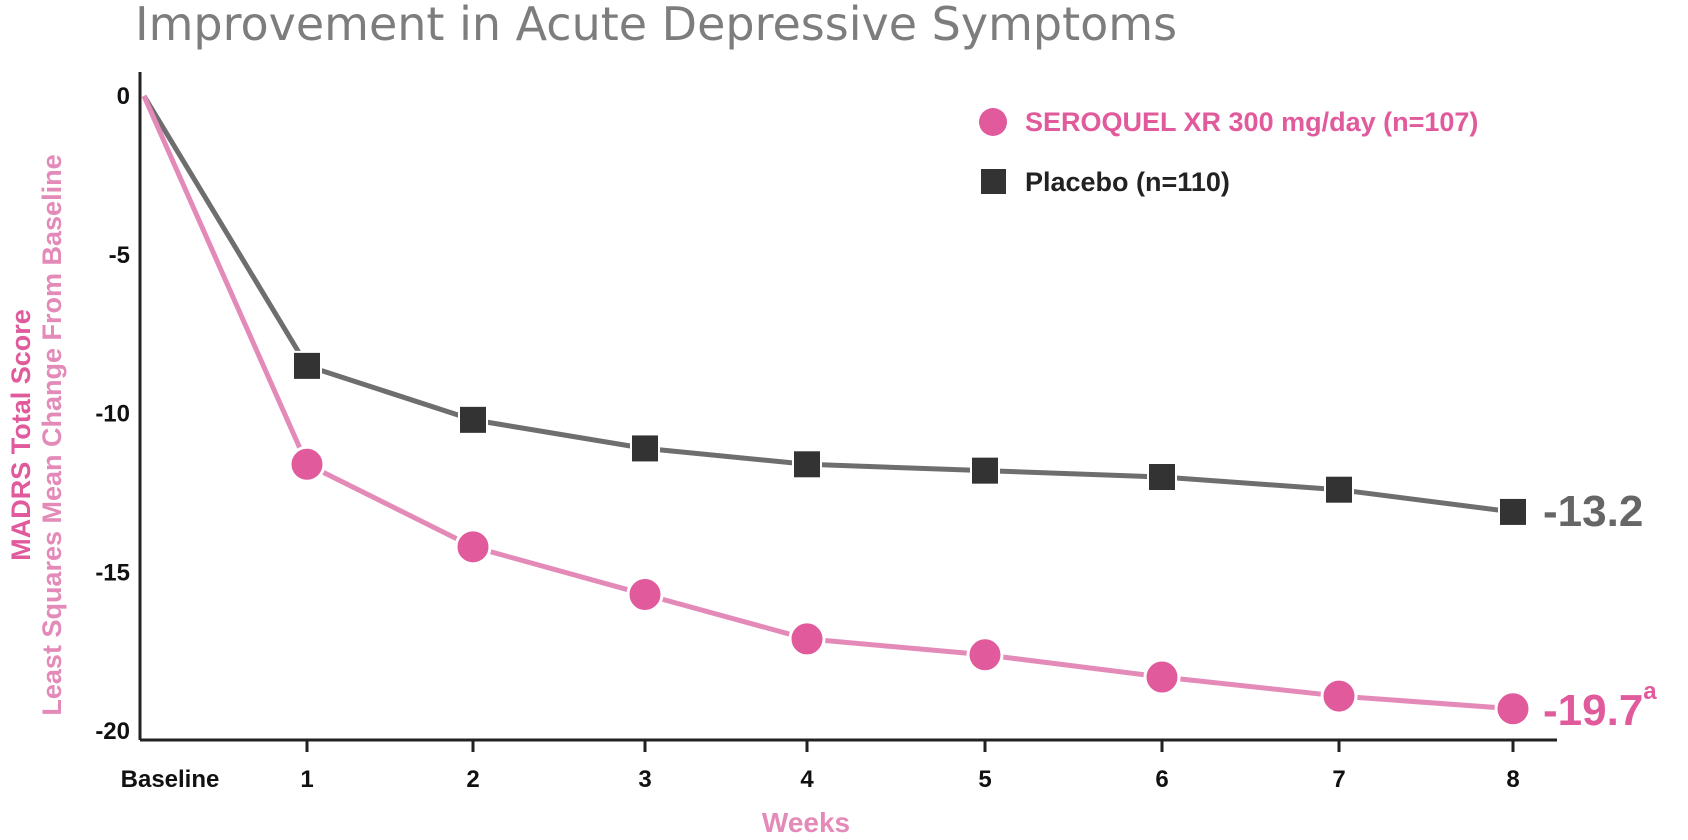 The height and width of the screenshot is (840, 1688). Describe the element at coordinates (993, 181) in the screenshot. I see `legend-marker-placebo` at that location.